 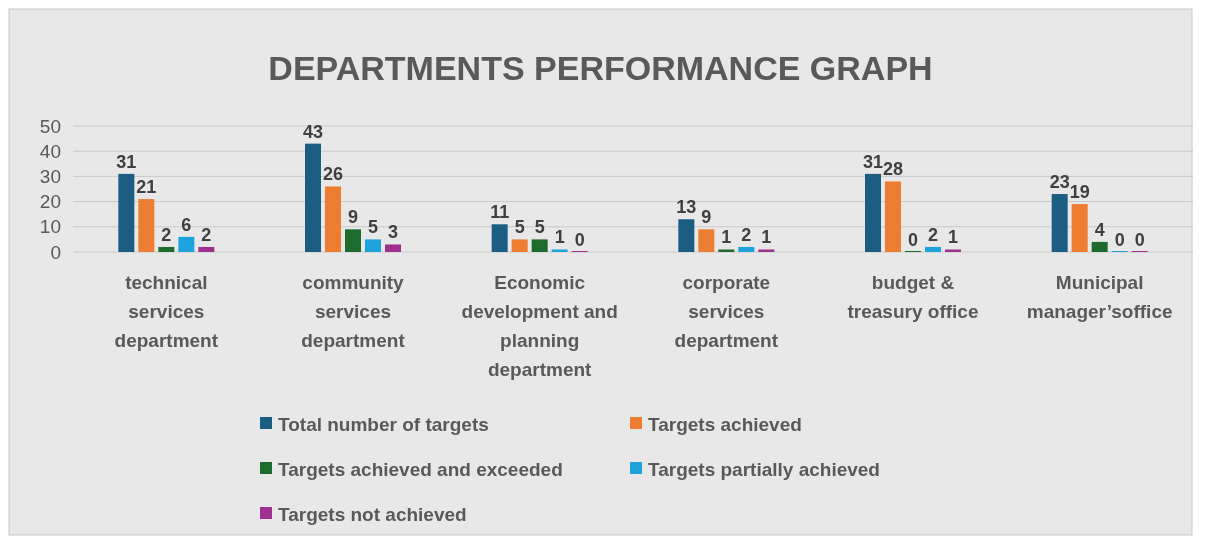 What do you see at coordinates (333, 174) in the screenshot?
I see `data-label: 26` at bounding box center [333, 174].